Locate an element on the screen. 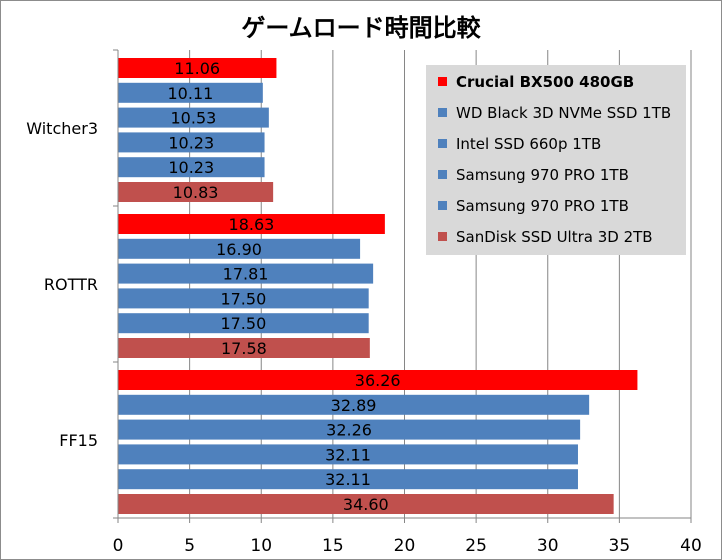  data-label: 32.26 is located at coordinates (349, 430).